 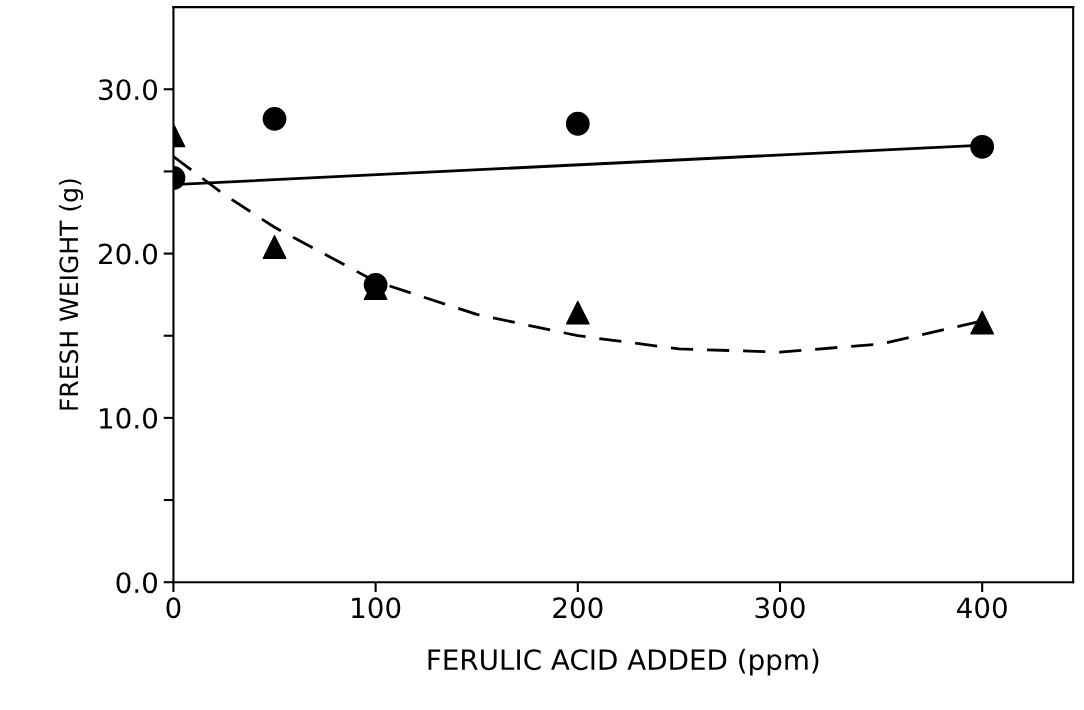 What do you see at coordinates (780, 608) in the screenshot?
I see `x-tick-label: 300` at bounding box center [780, 608].